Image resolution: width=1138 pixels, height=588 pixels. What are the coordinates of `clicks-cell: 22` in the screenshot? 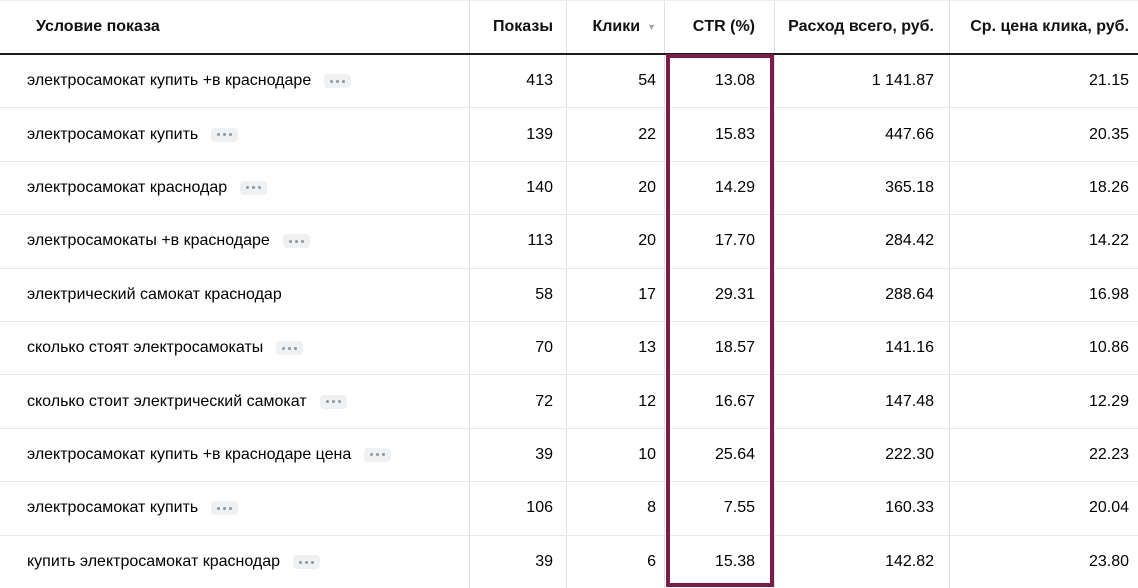 It's located at (616, 134).